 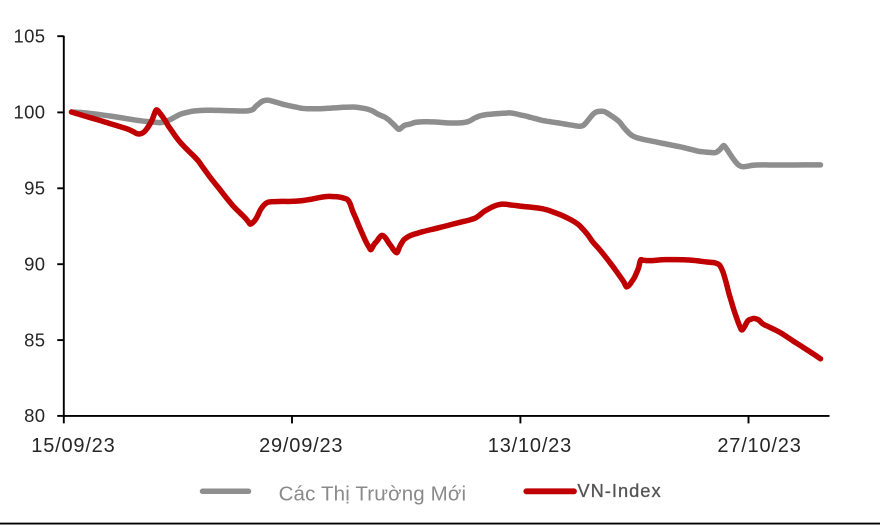 I want to click on svg-text: 100, so click(x=29, y=112).